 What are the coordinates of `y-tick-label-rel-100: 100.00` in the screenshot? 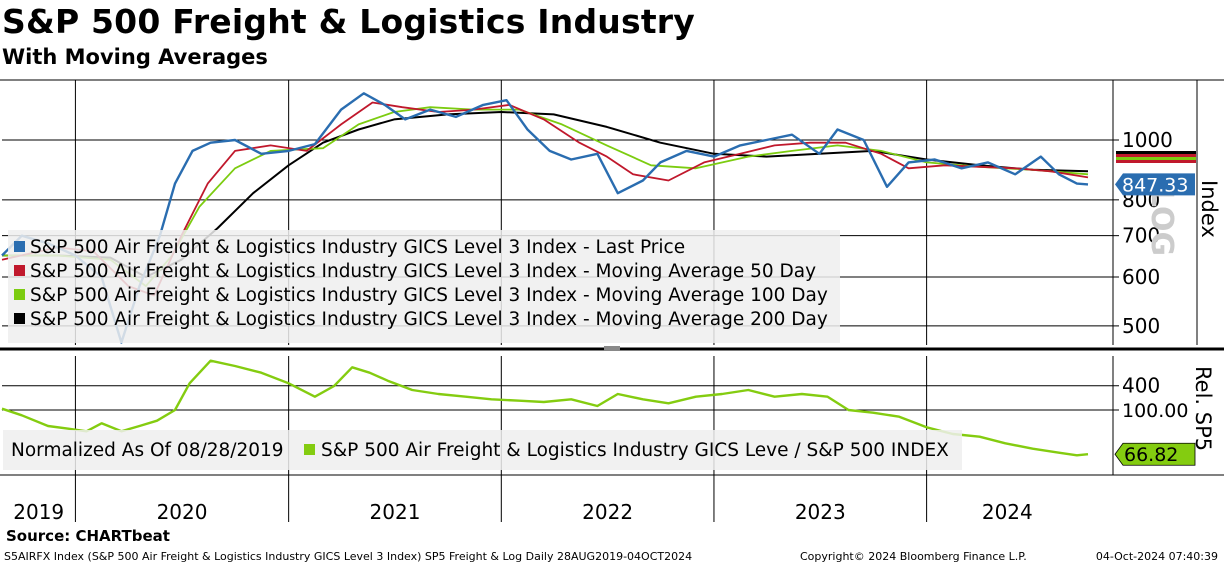 It's located at (1155, 411).